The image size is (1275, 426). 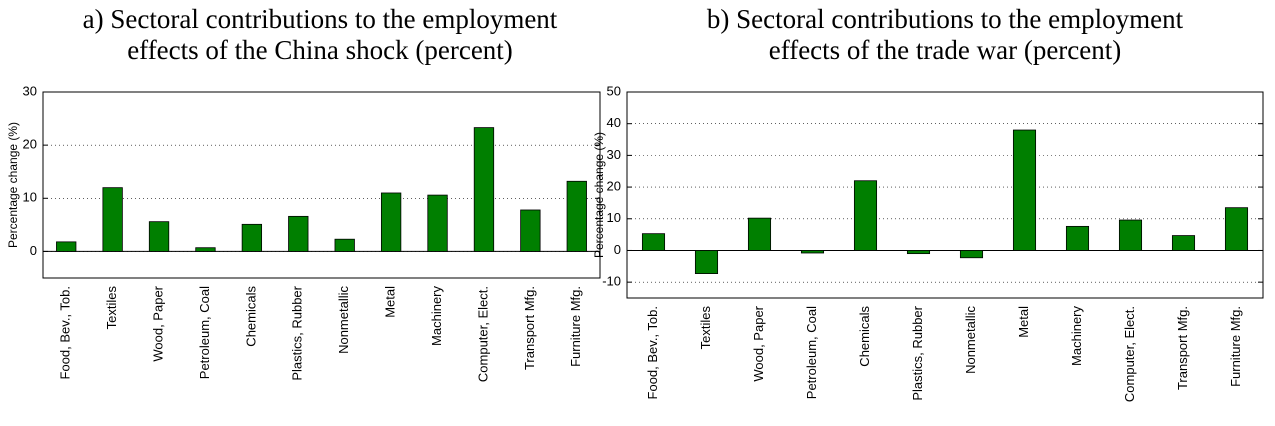 What do you see at coordinates (614, 122) in the screenshot?
I see `y-tick-label: 40` at bounding box center [614, 122].